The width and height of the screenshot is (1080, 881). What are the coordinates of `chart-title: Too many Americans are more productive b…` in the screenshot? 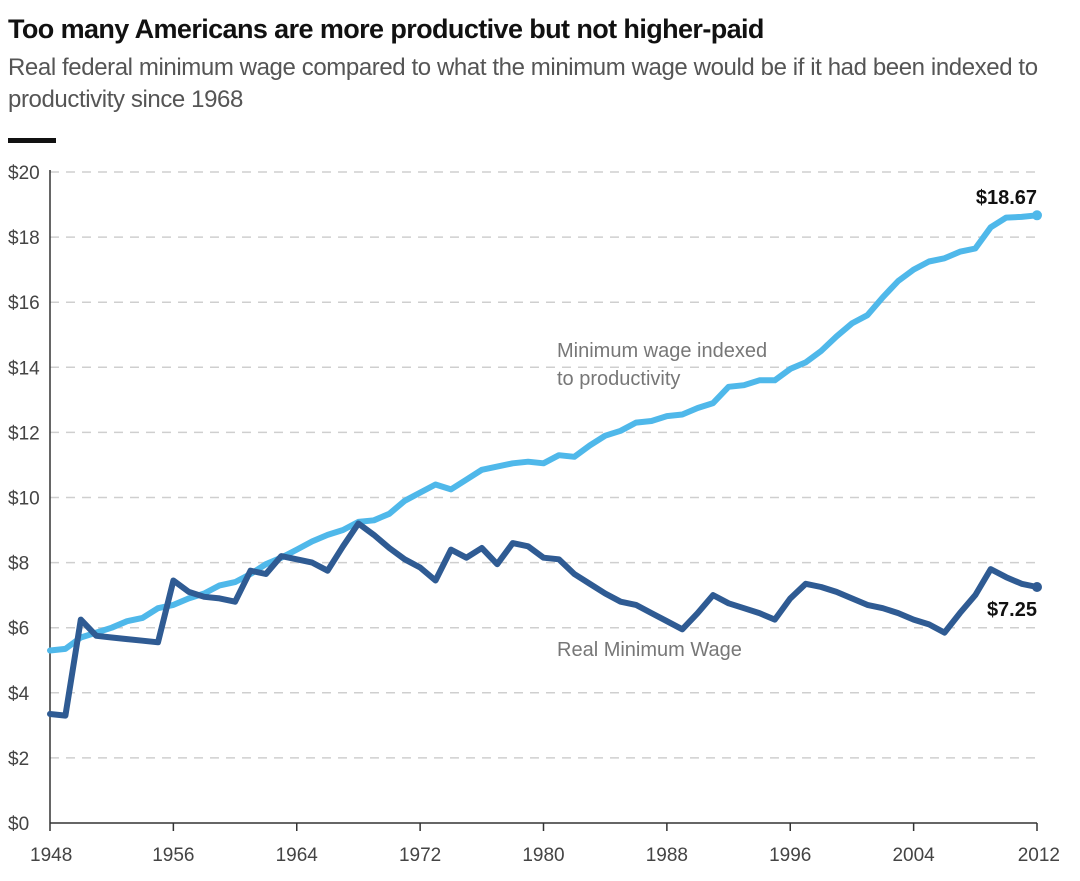 It's located at (386, 29).